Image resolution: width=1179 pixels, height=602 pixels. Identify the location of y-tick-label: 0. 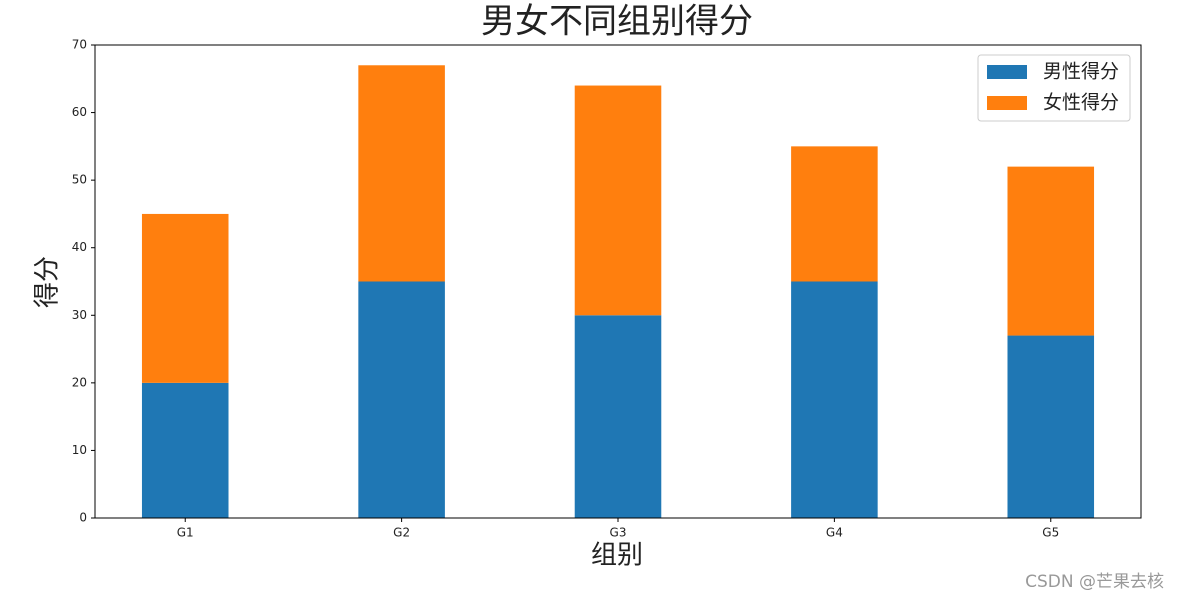
(83, 518).